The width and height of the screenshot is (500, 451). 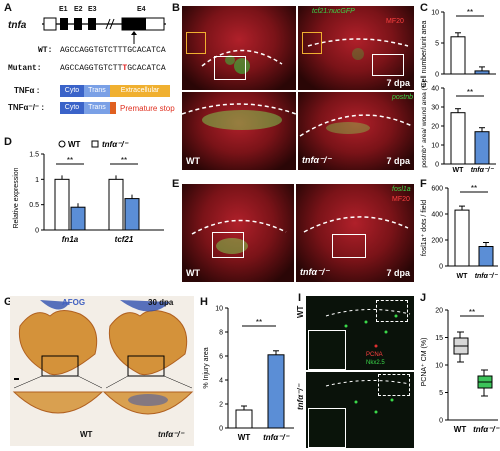 What do you see at coordinates (239, 48) in the screenshot?
I see `panel-b-wt-top-image` at bounding box center [239, 48].